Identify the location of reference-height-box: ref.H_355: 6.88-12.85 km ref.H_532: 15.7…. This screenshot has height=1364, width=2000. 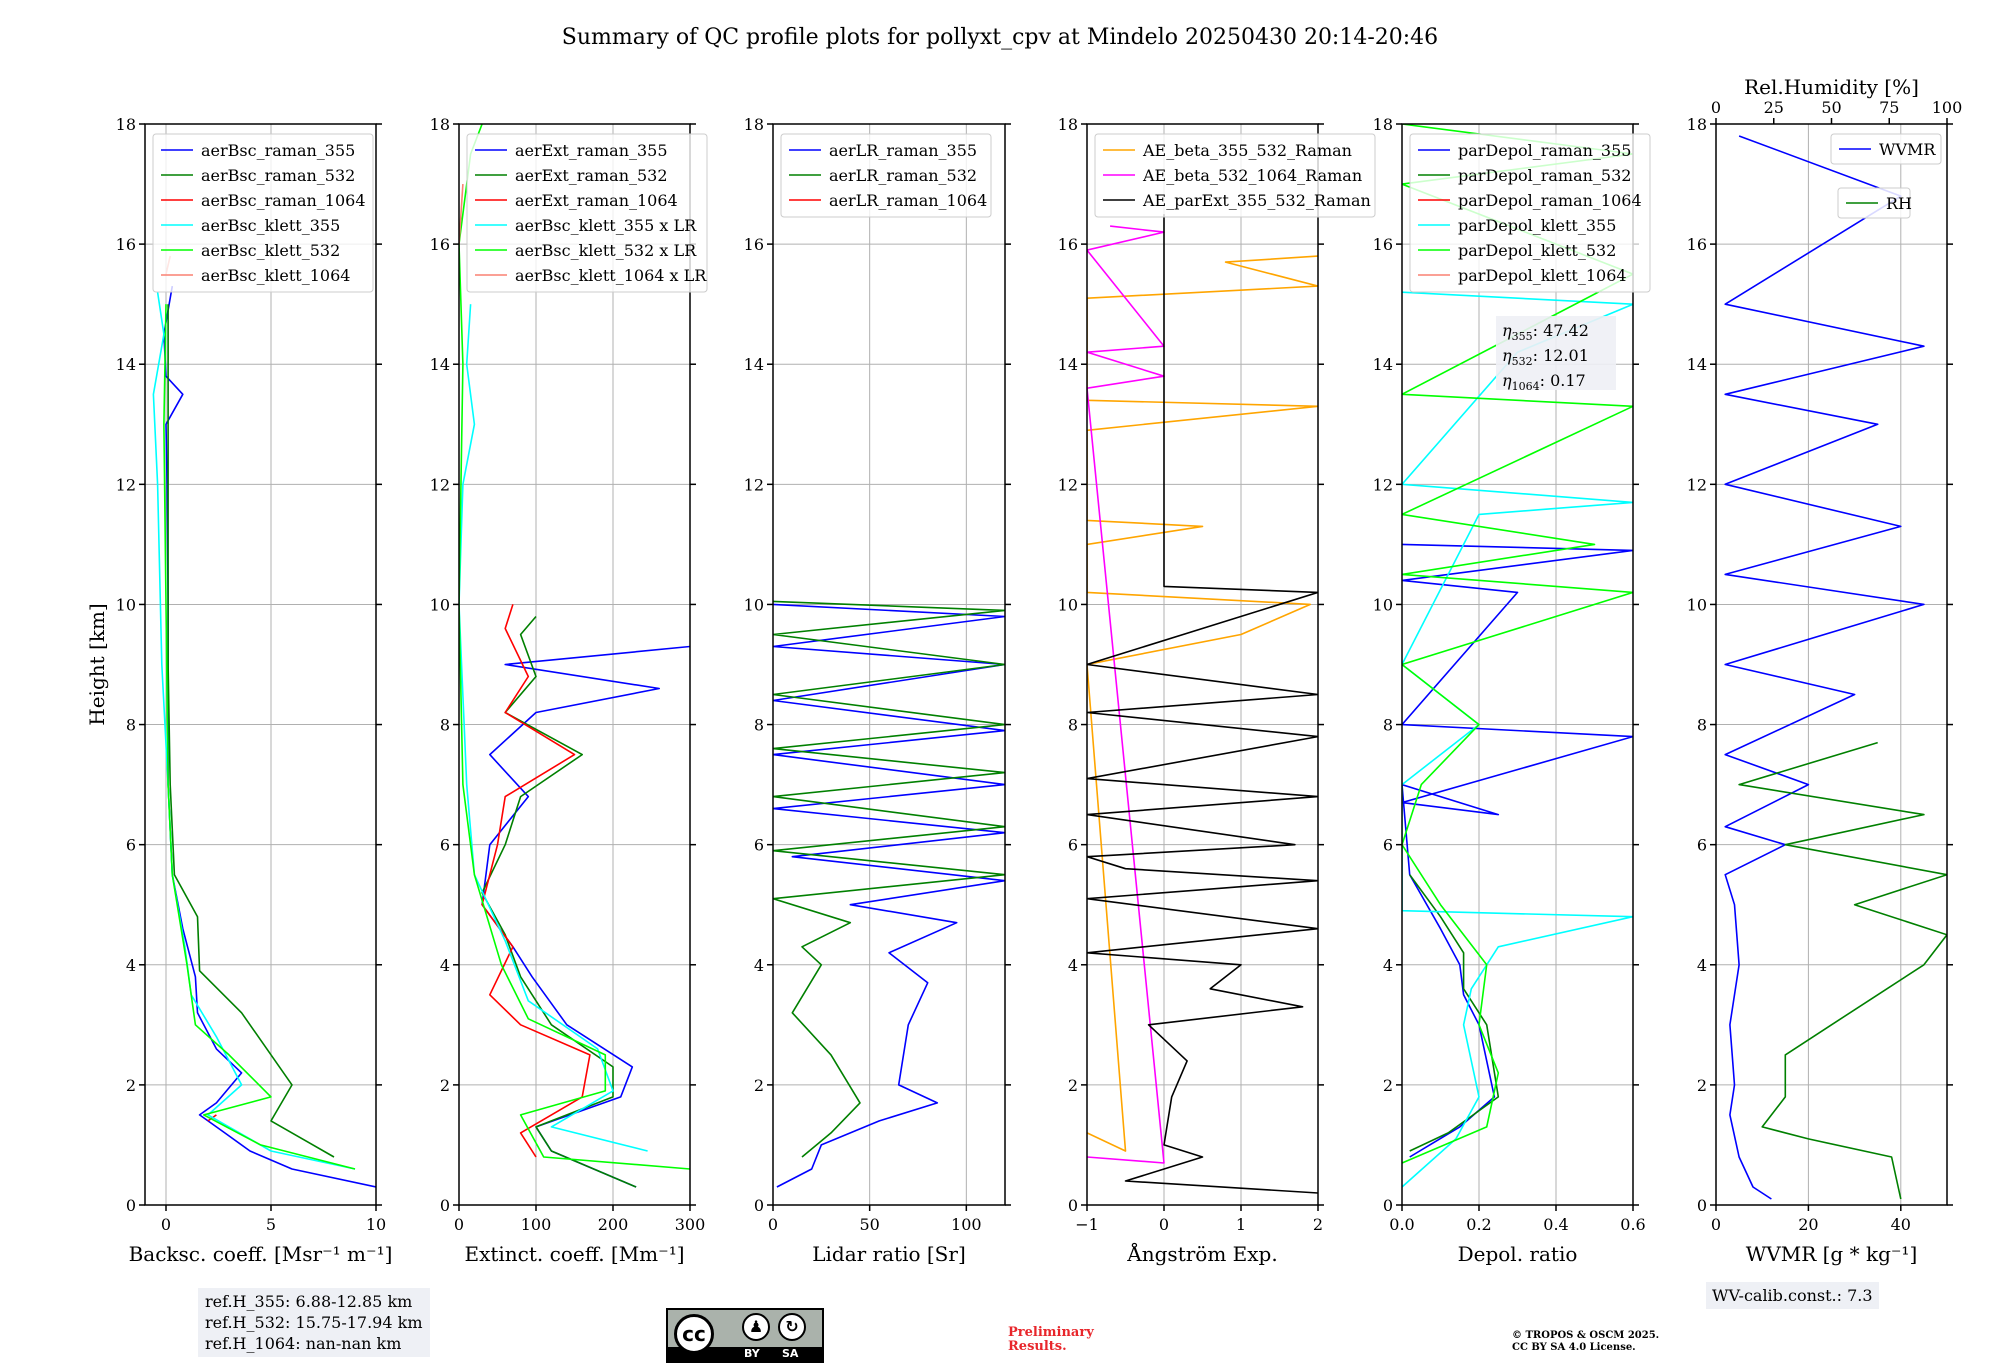
(314, 1322).